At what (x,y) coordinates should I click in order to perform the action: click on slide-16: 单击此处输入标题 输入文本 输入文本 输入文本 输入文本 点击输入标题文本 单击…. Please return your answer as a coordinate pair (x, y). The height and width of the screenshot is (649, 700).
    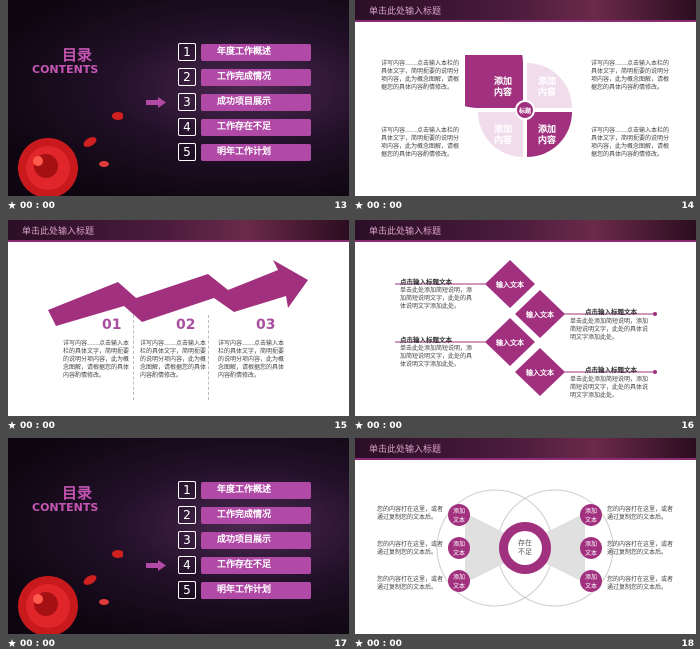
    Looking at the image, I should click on (525, 318).